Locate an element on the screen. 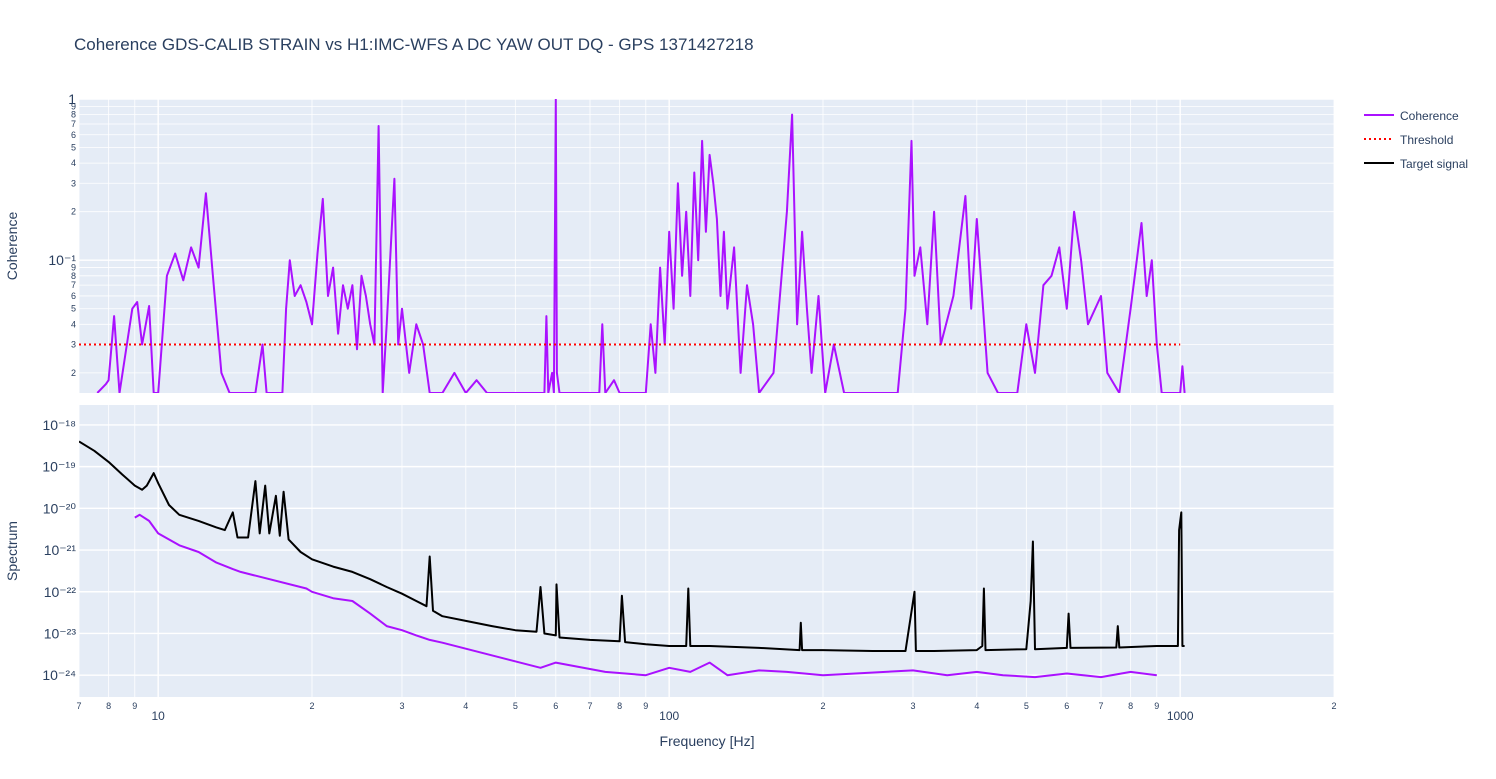 This screenshot has height=779, width=1496. y-axis-label-spectrum: Spectrum is located at coordinates (12, 551).